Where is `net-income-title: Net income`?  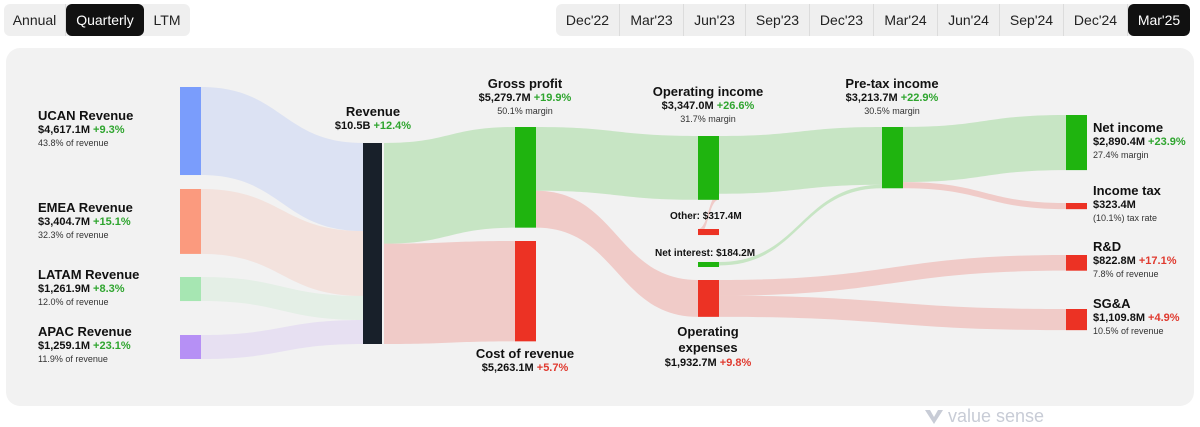
net-income-title: Net income is located at coordinates (1128, 127).